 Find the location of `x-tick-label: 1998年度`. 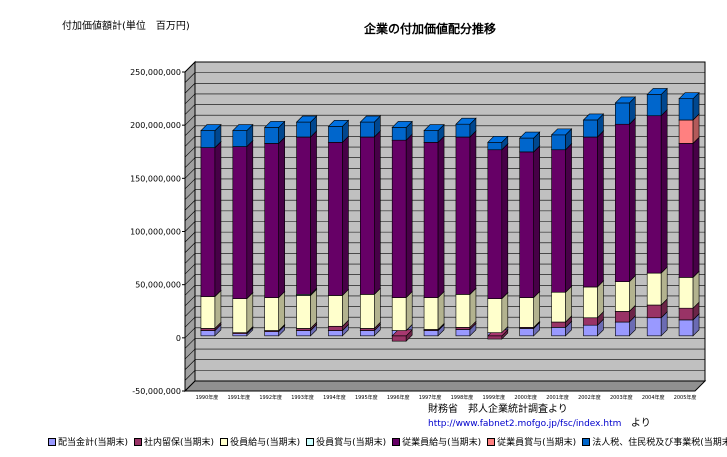

x-tick-label: 1998年度 is located at coordinates (462, 397).